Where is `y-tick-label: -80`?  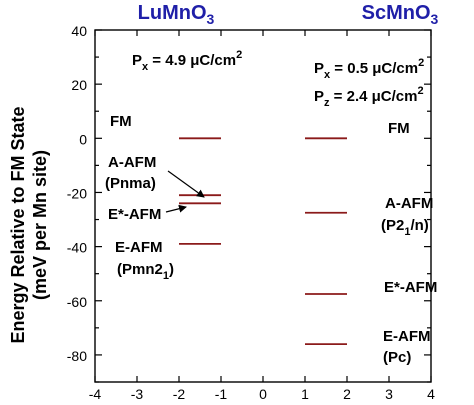 y-tick-label: -80 is located at coordinates (77, 356).